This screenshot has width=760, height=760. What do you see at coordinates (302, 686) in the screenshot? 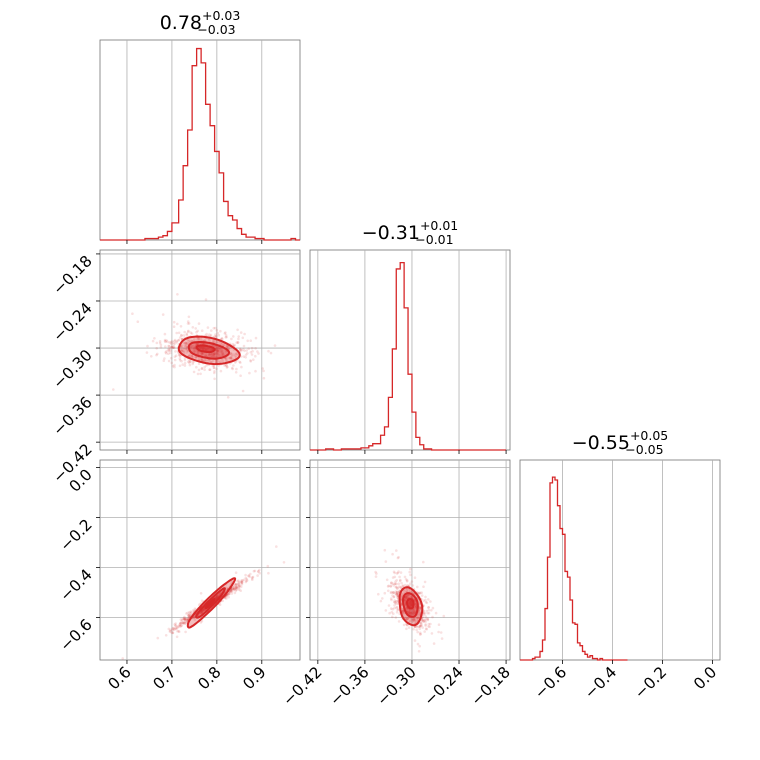
I see `x-tick-label: −0.42` at bounding box center [302, 686].